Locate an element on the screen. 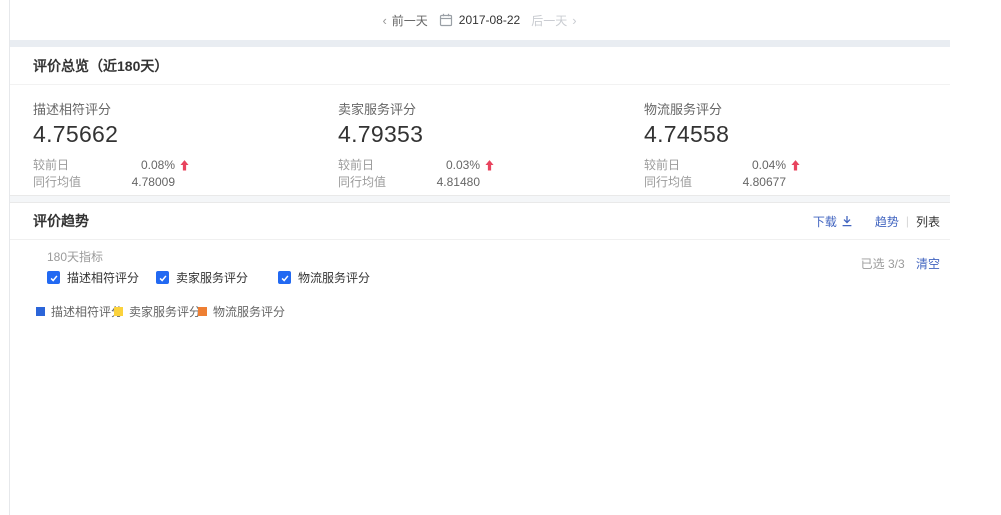 Image resolution: width=1001 pixels, height=515 pixels. download-button: 下载 is located at coordinates (833, 221).